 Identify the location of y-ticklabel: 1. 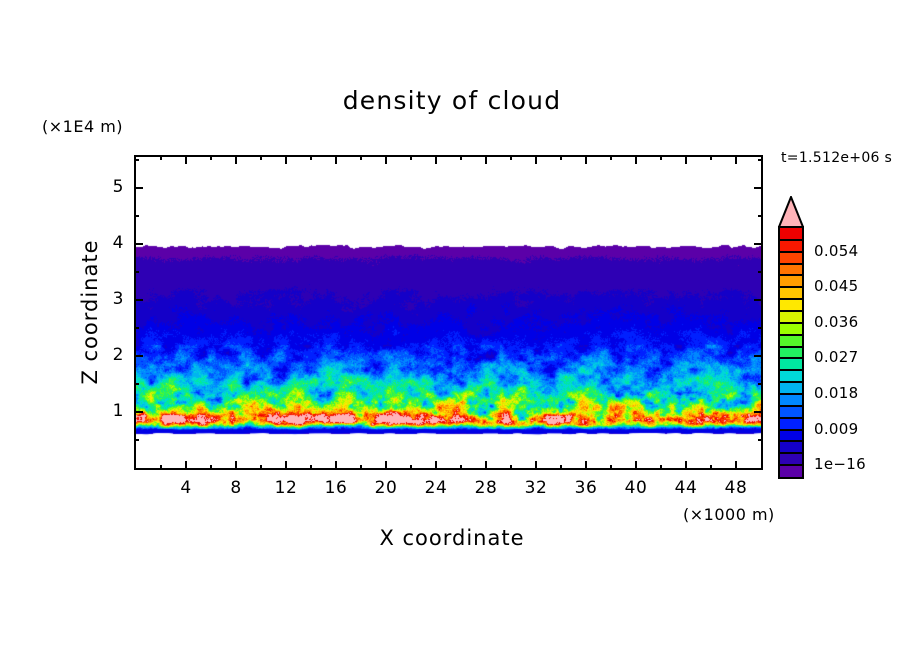
(118, 411).